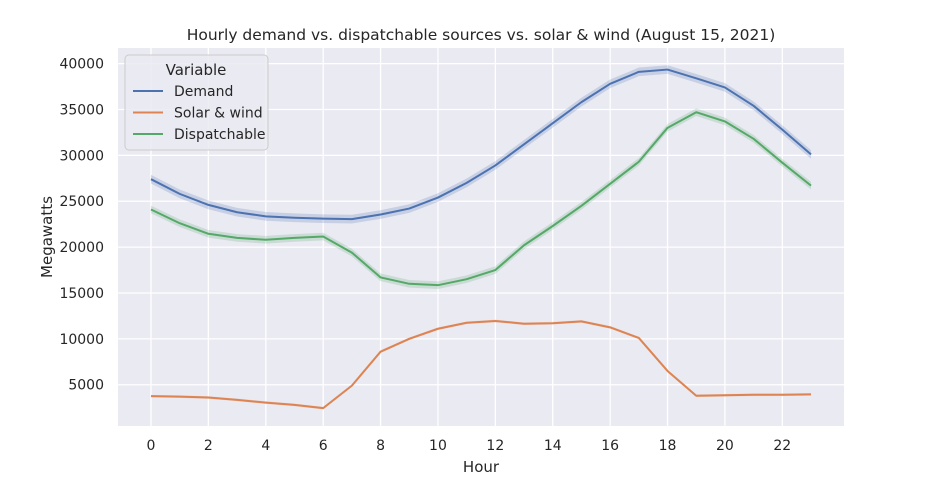 This screenshot has height=480, width=938. I want to click on legend-box, so click(196, 102).